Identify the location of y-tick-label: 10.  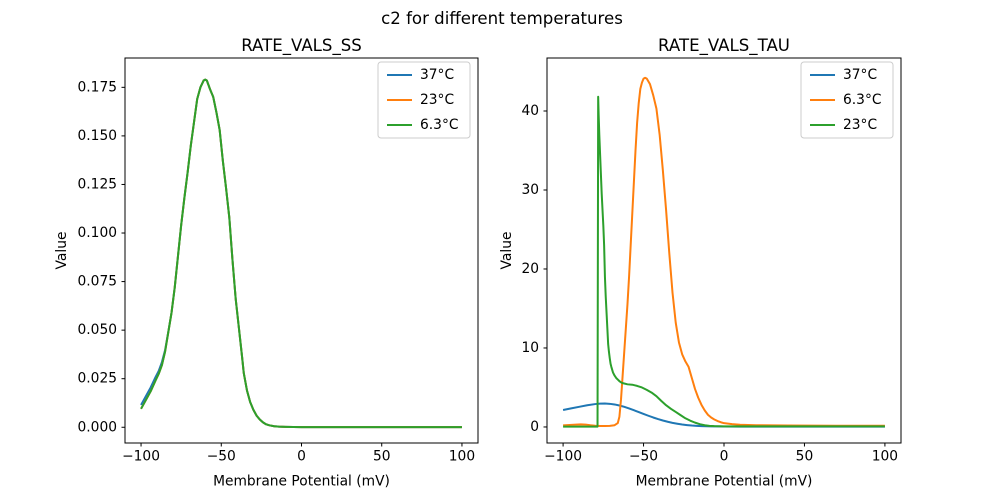
(530, 348).